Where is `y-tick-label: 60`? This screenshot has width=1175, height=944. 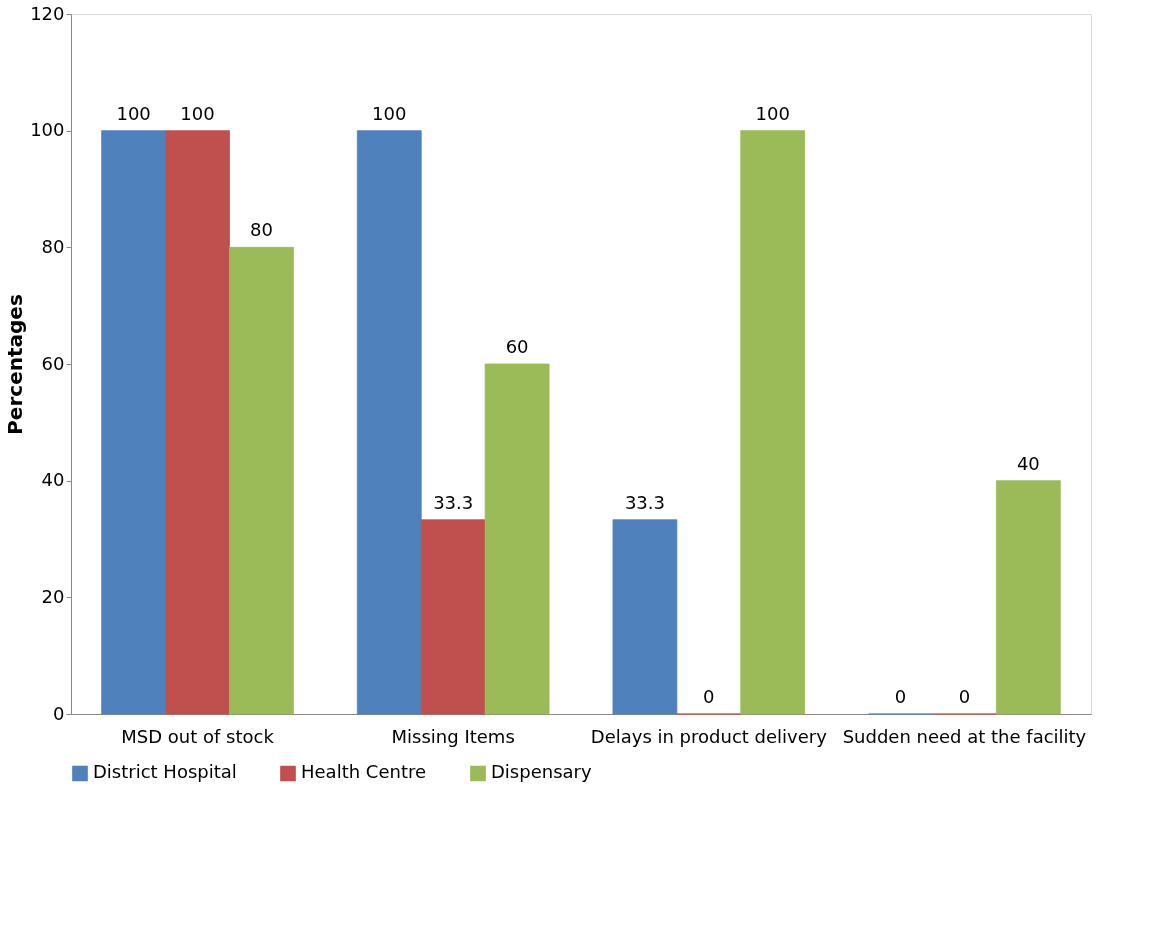
y-tick-label: 60 is located at coordinates (53, 363).